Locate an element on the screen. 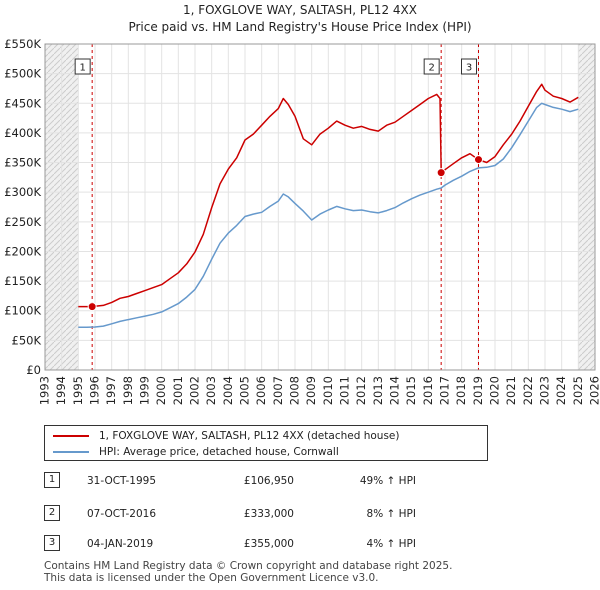  x-tick-label: 2015 is located at coordinates (411, 390).